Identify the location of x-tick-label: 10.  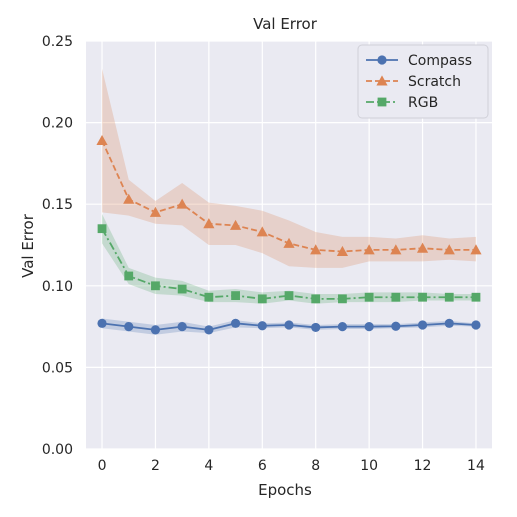
(369, 466).